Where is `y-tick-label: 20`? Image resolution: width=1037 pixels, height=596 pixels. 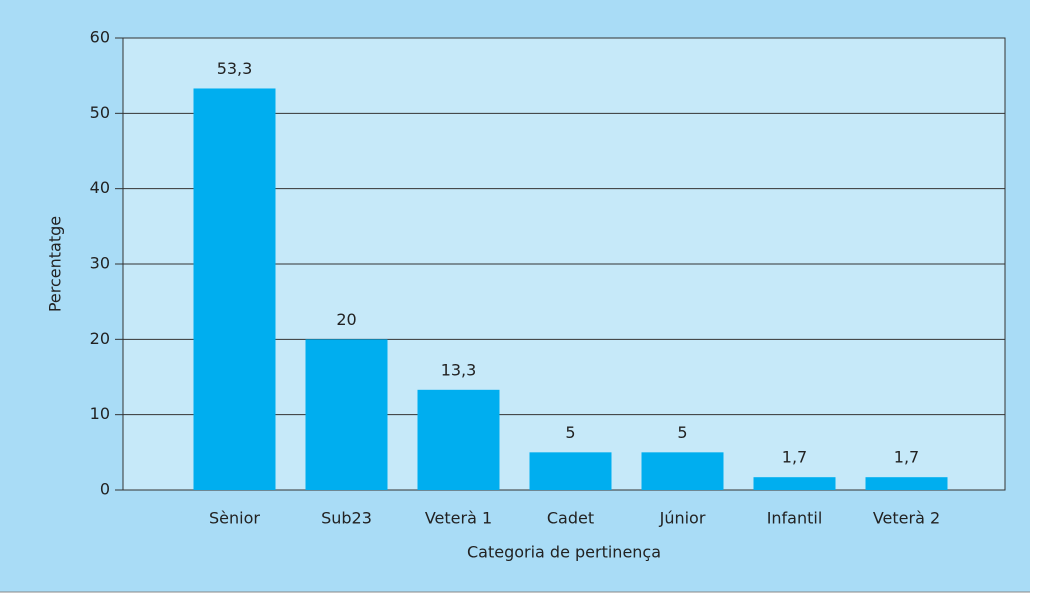
y-tick-label: 20 is located at coordinates (100, 338).